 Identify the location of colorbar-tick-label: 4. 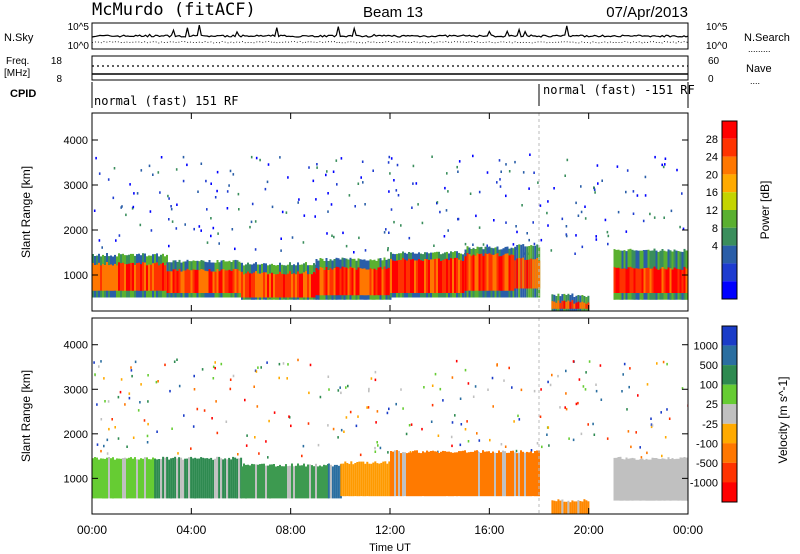
(715, 247).